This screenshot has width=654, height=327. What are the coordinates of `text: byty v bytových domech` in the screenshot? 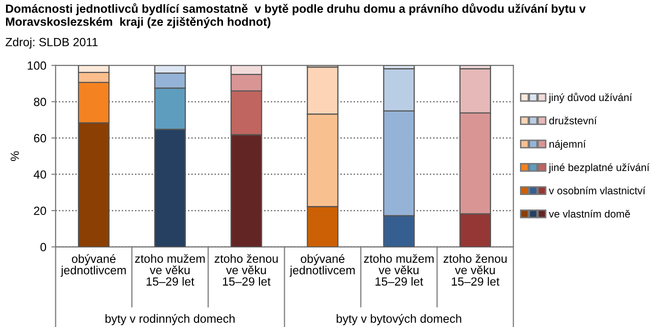 It's located at (399, 320).